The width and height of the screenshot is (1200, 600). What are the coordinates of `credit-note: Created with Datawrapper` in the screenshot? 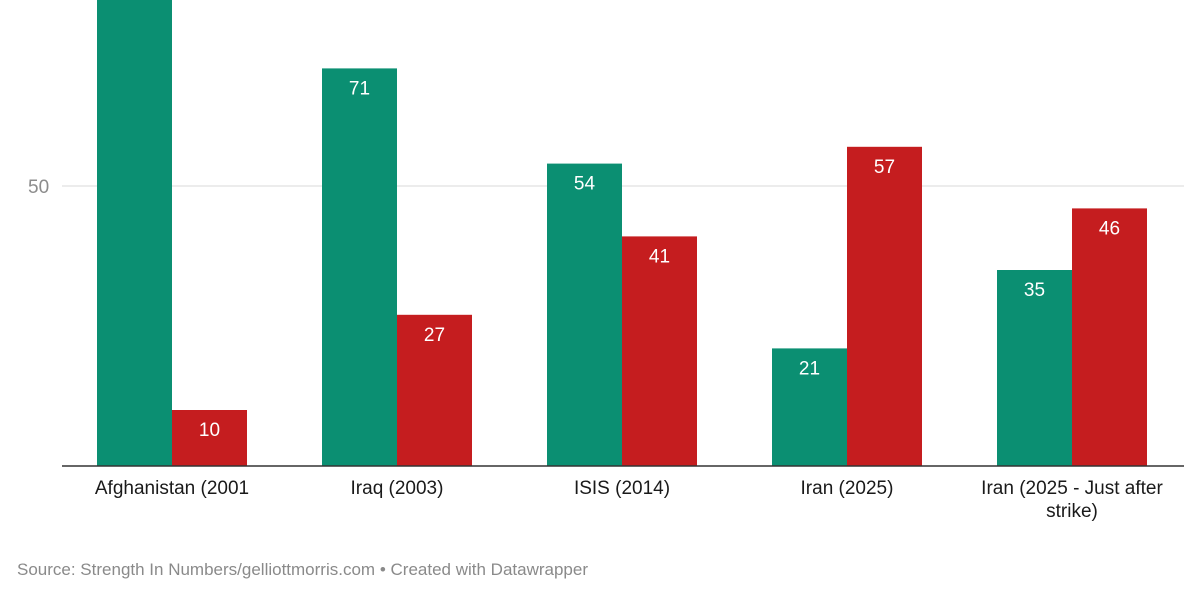 It's located at (489, 569).